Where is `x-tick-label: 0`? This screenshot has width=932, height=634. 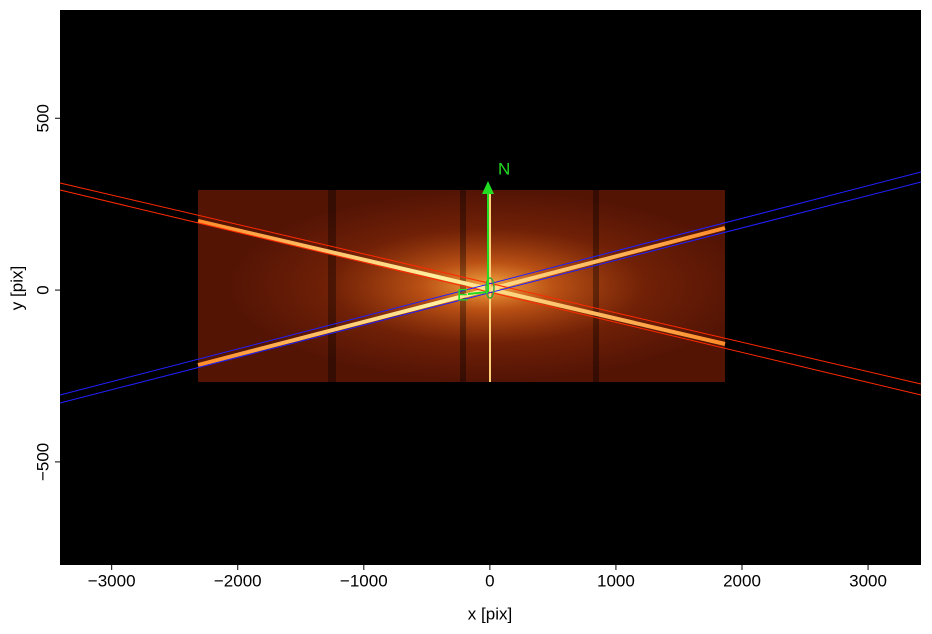
x-tick-label: 0 is located at coordinates (489, 580).